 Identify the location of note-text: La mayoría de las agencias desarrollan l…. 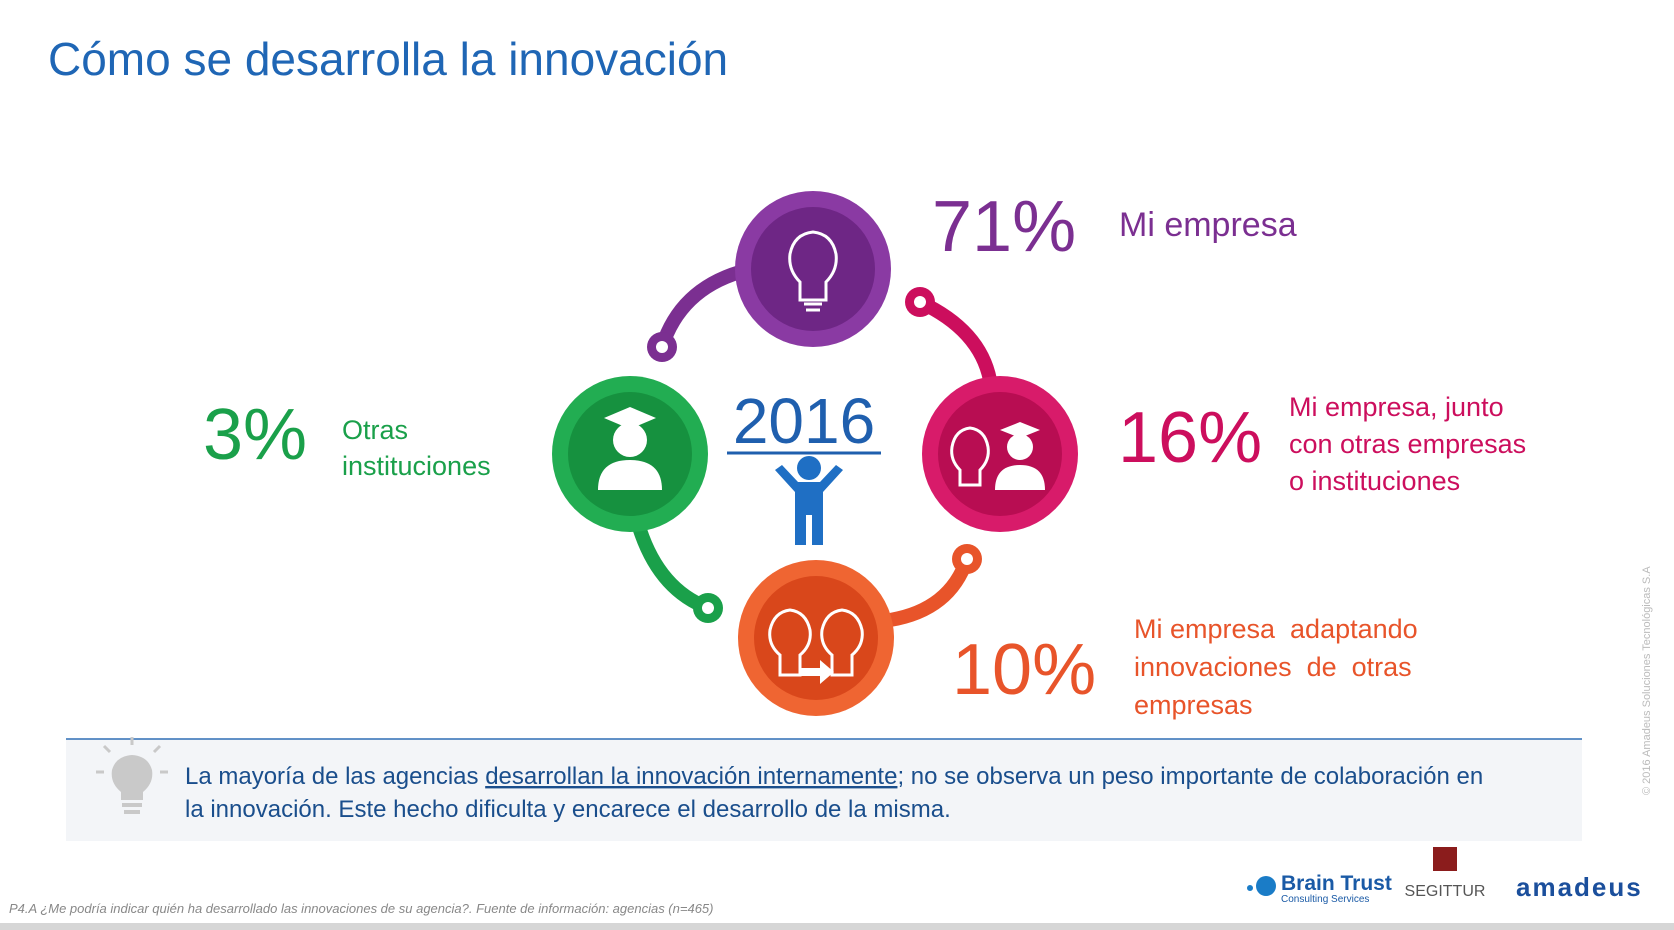
(834, 776).